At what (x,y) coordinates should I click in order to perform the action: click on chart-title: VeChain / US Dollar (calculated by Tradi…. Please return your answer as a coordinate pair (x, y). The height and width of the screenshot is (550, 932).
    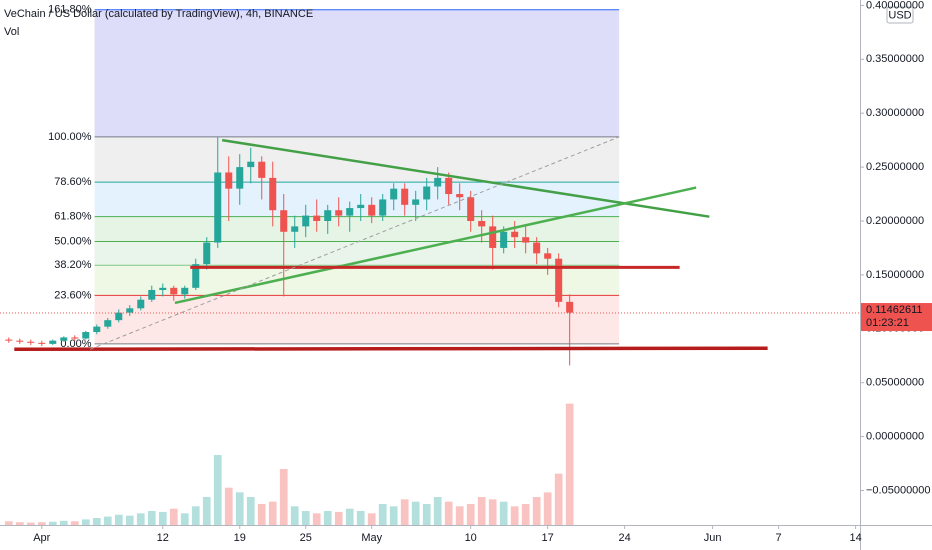
    Looking at the image, I should click on (158, 14).